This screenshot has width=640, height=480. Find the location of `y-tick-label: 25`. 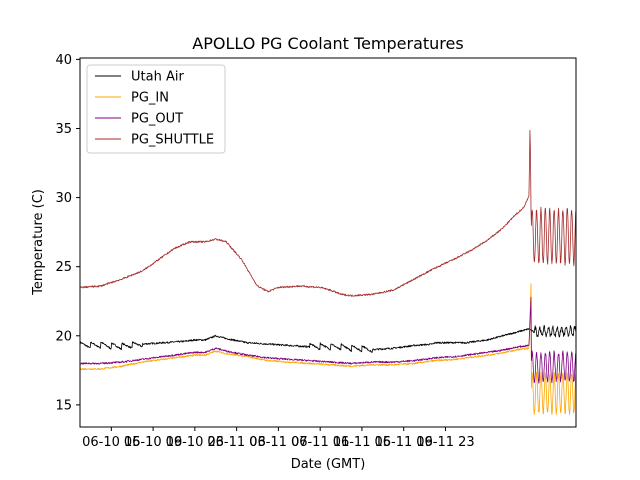

y-tick-label: 25 is located at coordinates (63, 267).